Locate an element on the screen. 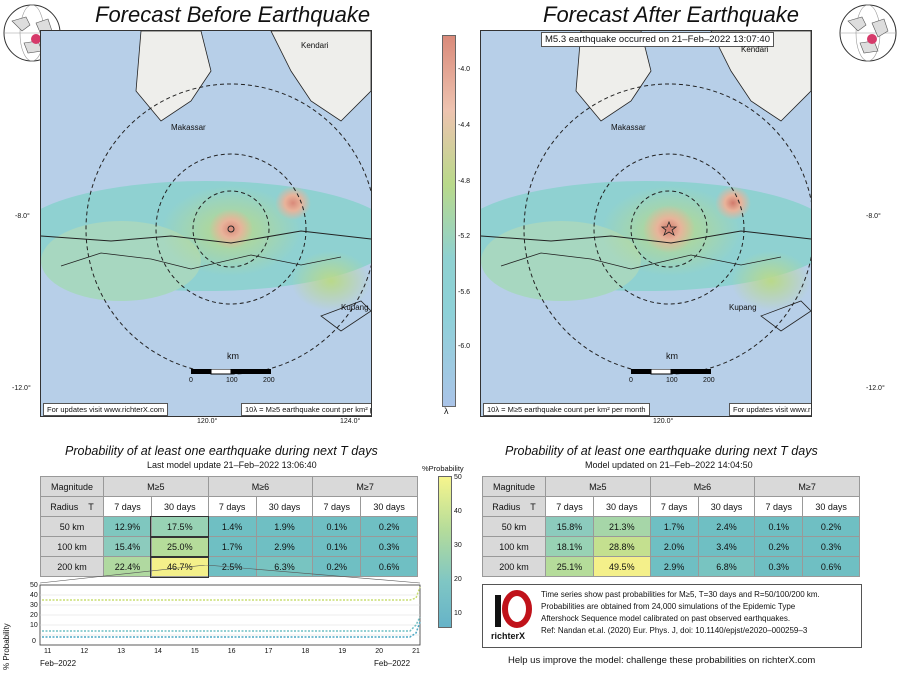  right-title: Forecast After Earthquake is located at coordinates (671, 14).